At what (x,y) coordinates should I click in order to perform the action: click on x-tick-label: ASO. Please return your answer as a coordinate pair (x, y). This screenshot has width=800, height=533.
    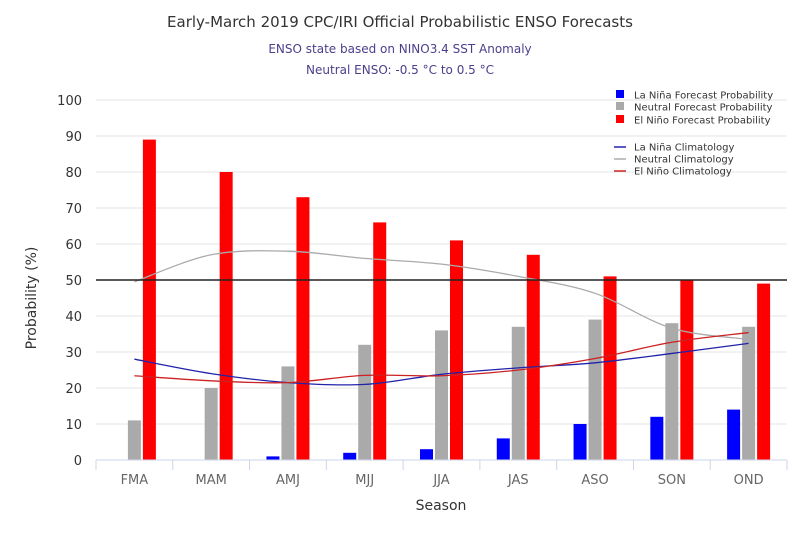
    Looking at the image, I should click on (594, 480).